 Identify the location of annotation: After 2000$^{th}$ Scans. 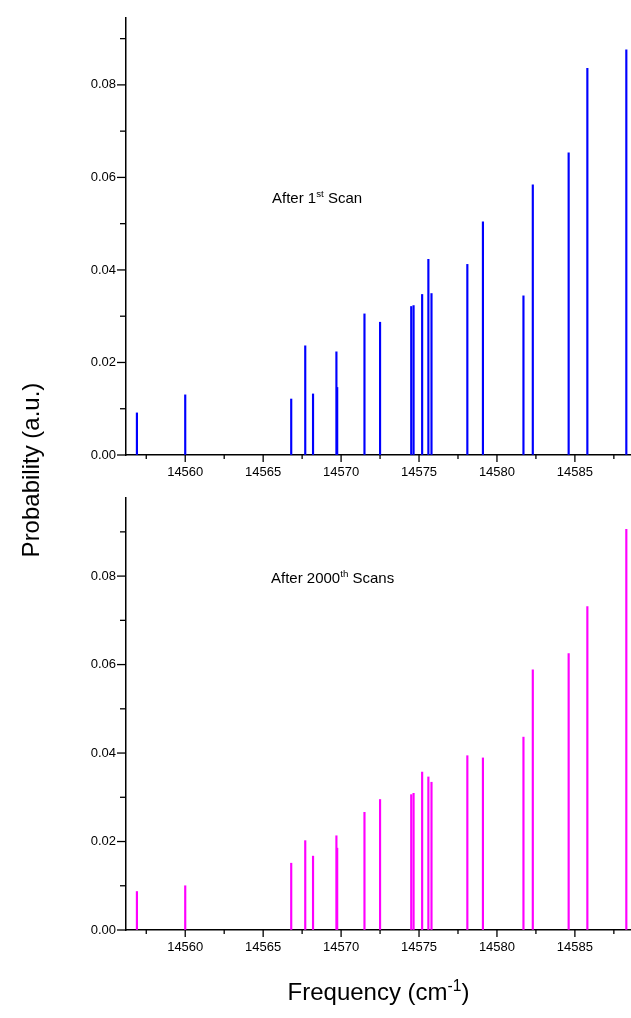
(333, 577).